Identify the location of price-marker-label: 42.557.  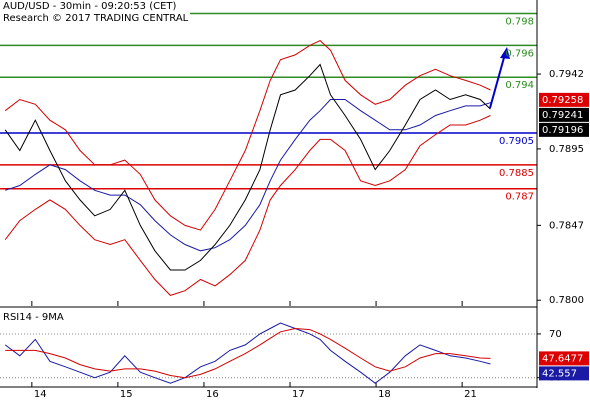
(559, 373).